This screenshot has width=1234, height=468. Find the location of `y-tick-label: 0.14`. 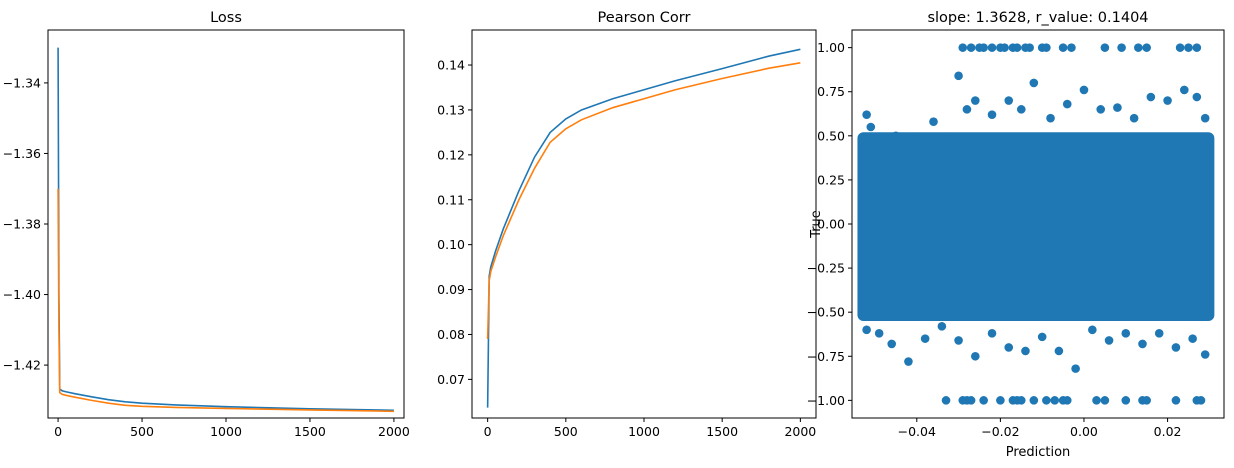

y-tick-label: 0.14 is located at coordinates (451, 65).